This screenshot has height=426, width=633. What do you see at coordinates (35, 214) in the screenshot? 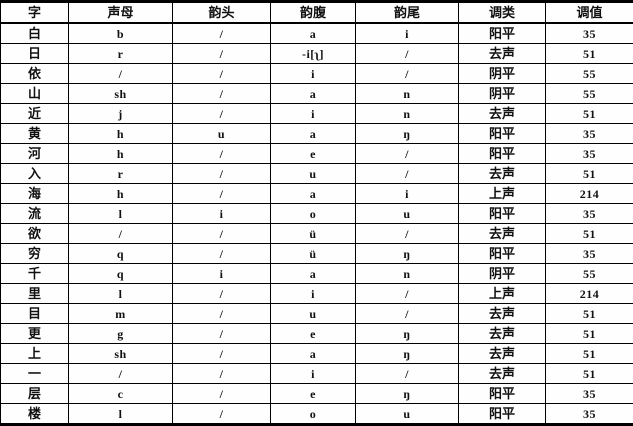
I see `character-cell: 流` at bounding box center [35, 214].